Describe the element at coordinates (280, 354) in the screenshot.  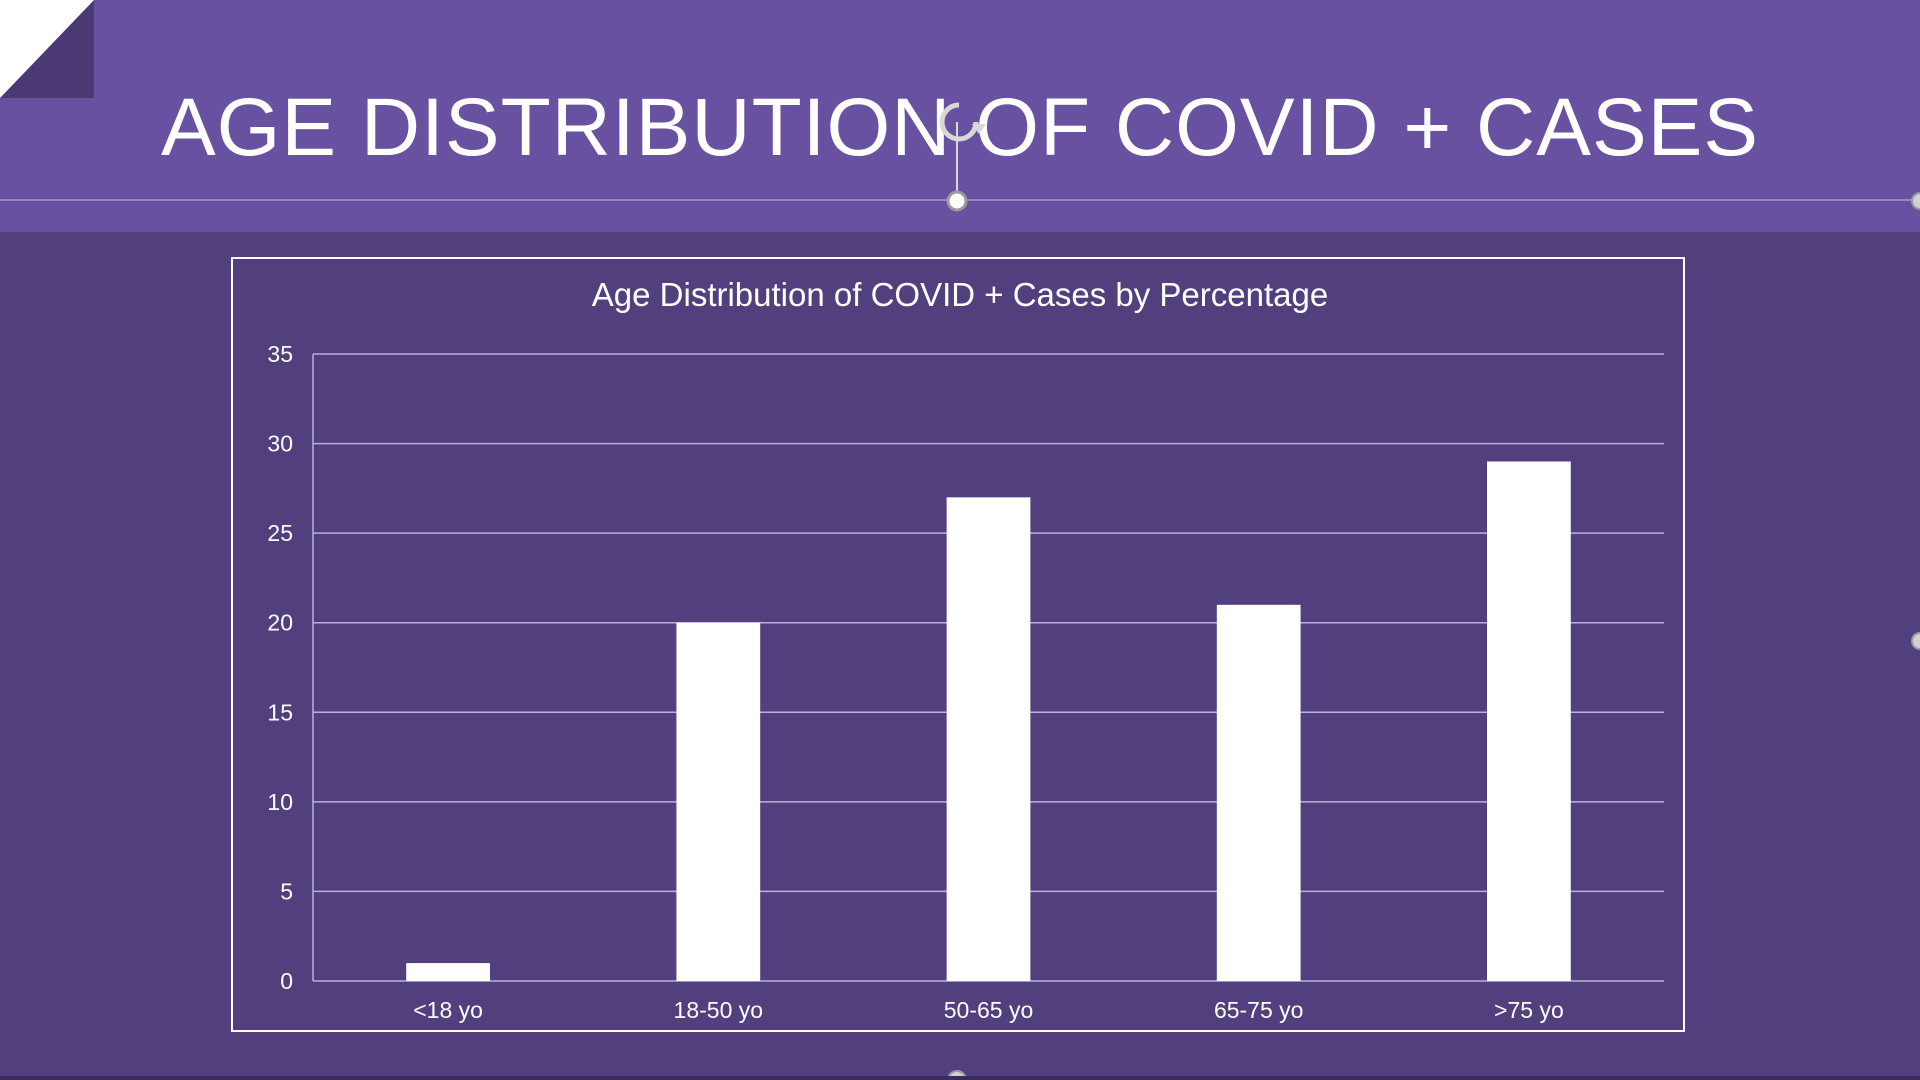
I see `y-tick-label: 35` at that location.